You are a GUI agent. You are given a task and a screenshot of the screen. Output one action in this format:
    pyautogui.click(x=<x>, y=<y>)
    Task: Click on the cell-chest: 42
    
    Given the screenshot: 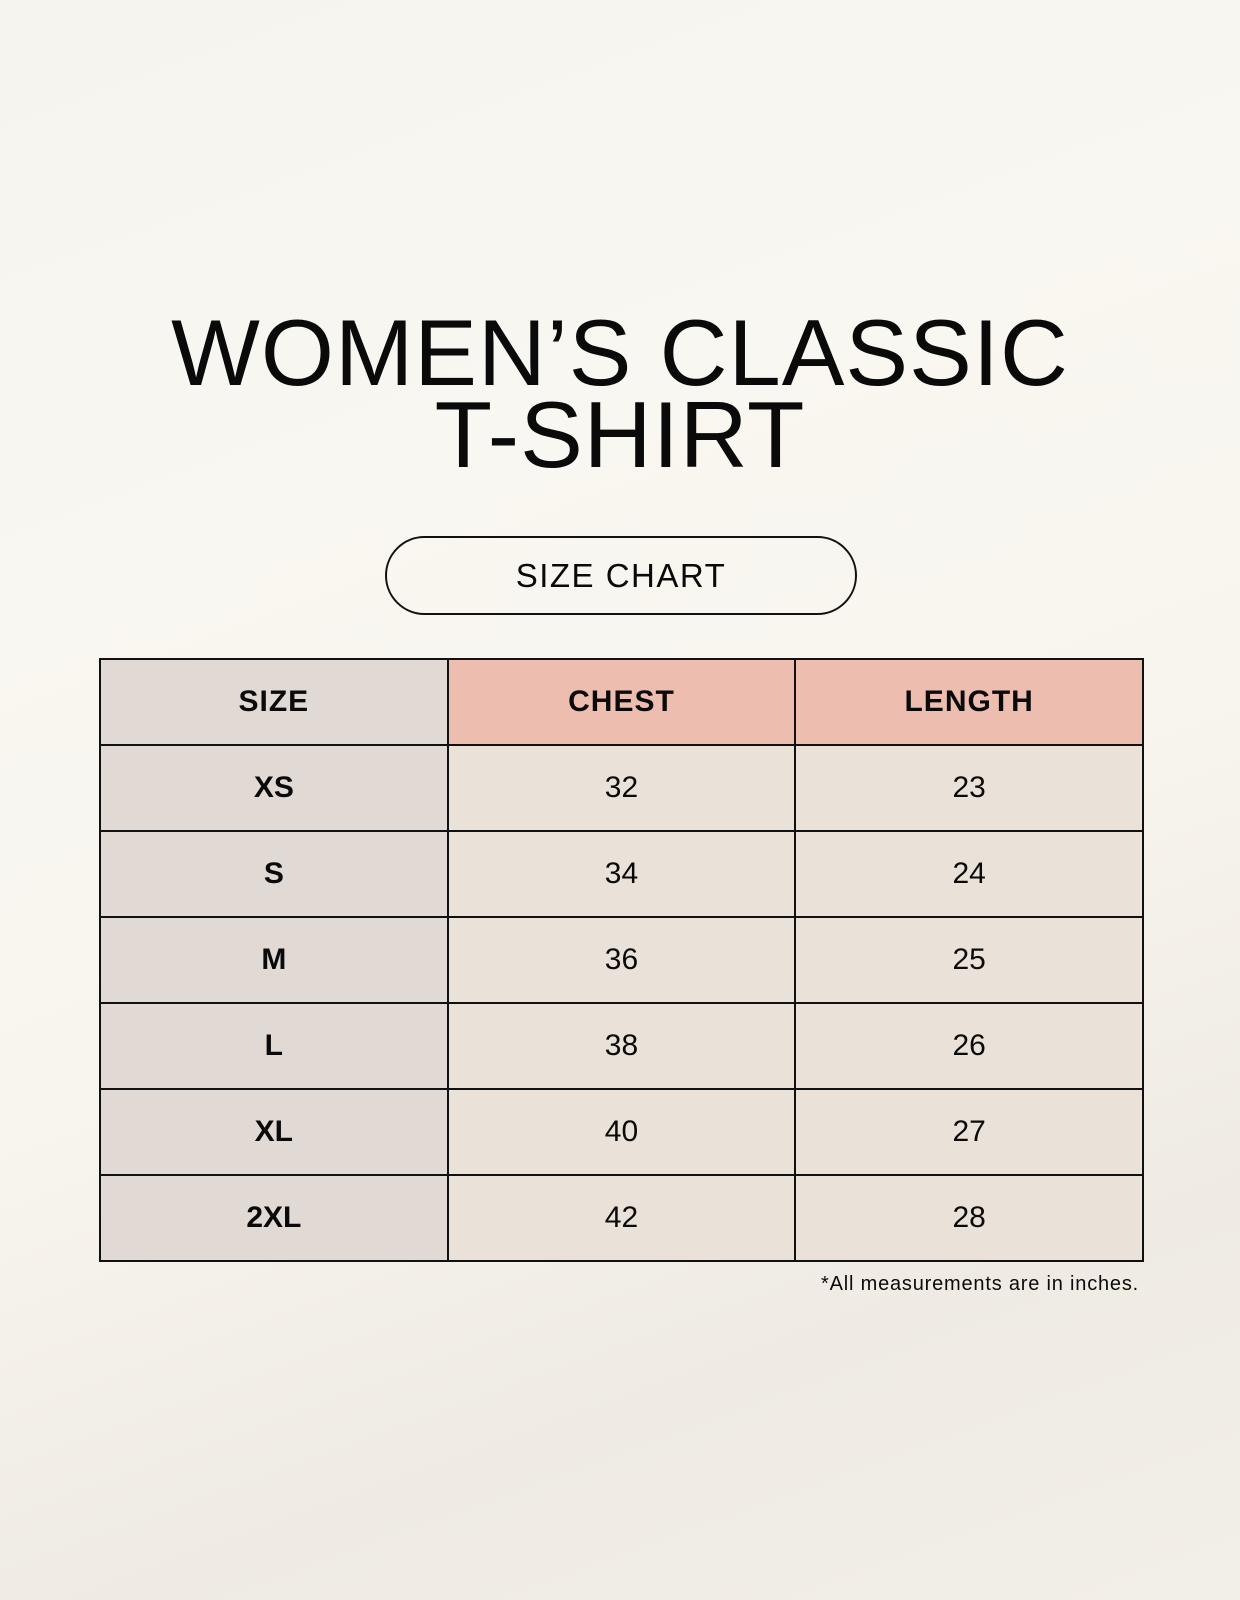 What is the action you would take?
    pyautogui.click(x=621, y=1218)
    